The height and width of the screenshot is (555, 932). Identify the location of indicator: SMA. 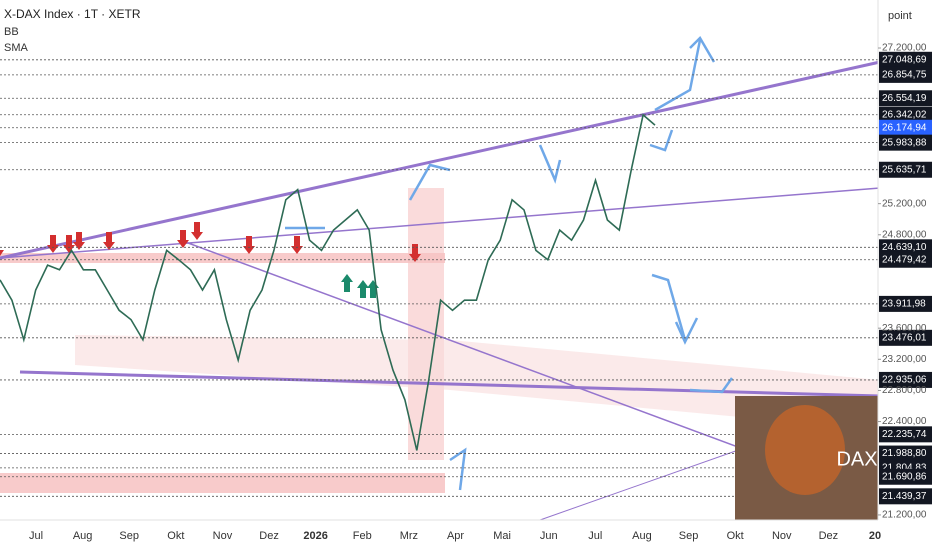
(16, 48).